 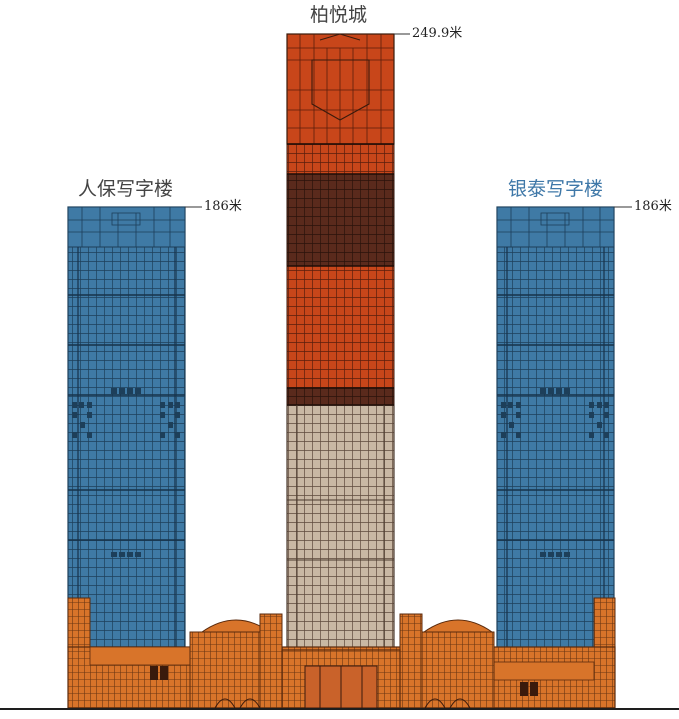 What do you see at coordinates (126, 189) in the screenshot?
I see `tower-name-left: 人保写字楼` at bounding box center [126, 189].